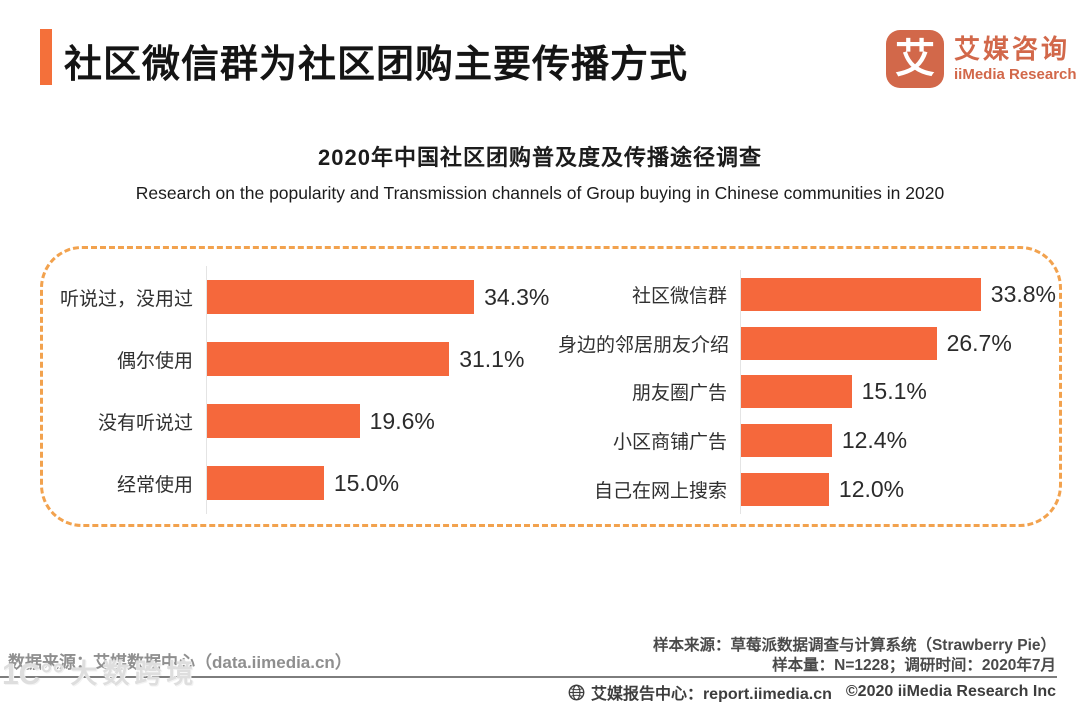 Image resolution: width=1080 pixels, height=702 pixels. Describe the element at coordinates (134, 674) in the screenshot. I see `watermark-text: 大数跨境` at that location.